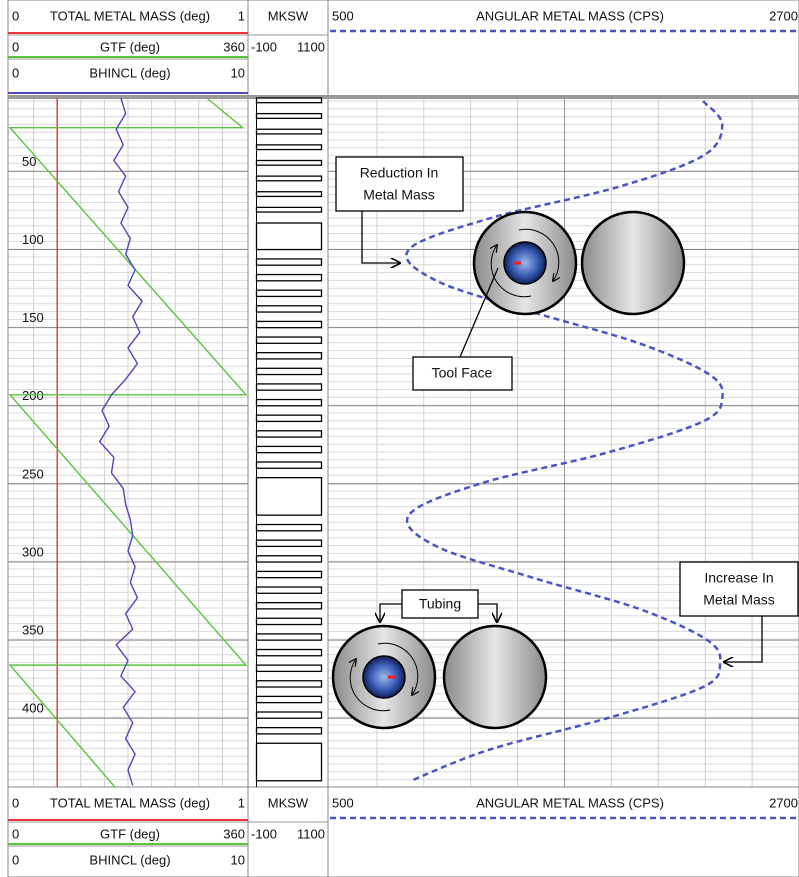 This screenshot has width=799, height=877. Describe the element at coordinates (33, 708) in the screenshot. I see `depth-label: 400` at that location.